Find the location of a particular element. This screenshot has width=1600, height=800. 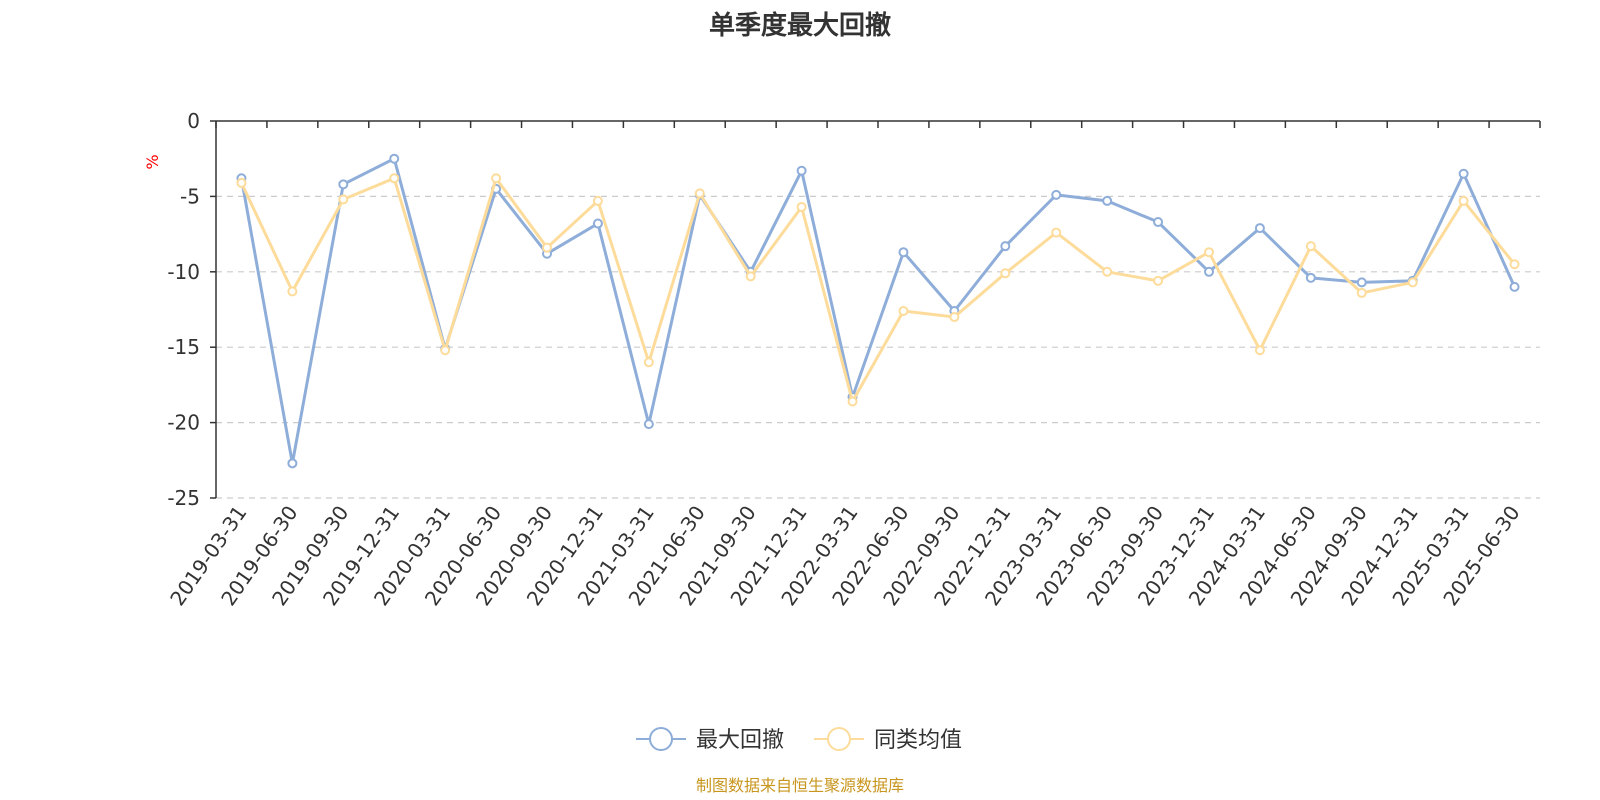

y-tick-label: -20 is located at coordinates (183, 423).